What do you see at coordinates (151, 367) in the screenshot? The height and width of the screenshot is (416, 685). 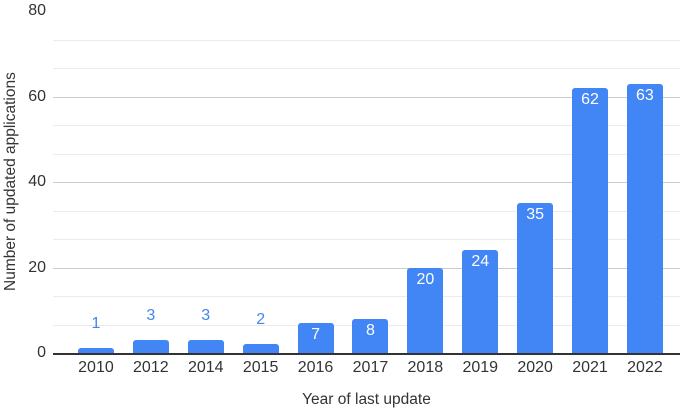 I see `x-tick-label-2012: 2012` at bounding box center [151, 367].